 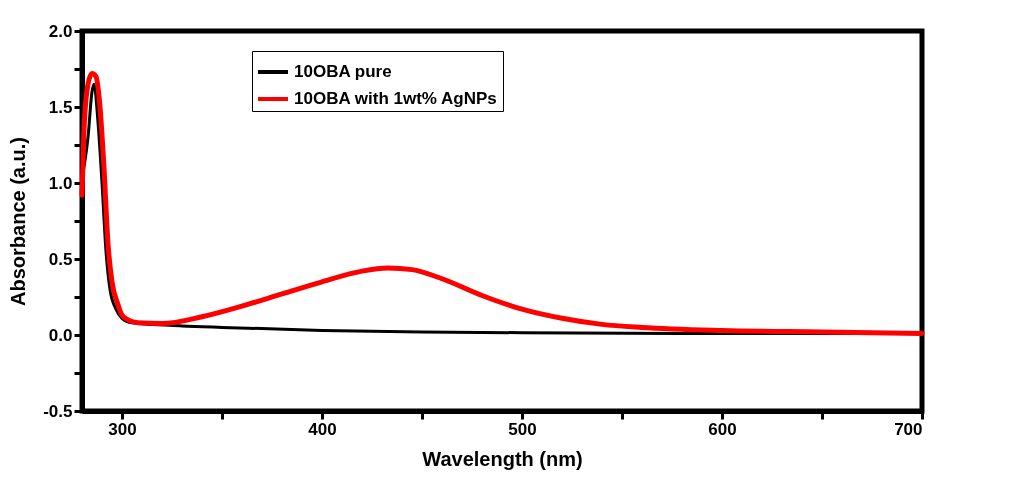 I want to click on y-axis-title: Absorbance (a.u.), so click(x=18, y=221).